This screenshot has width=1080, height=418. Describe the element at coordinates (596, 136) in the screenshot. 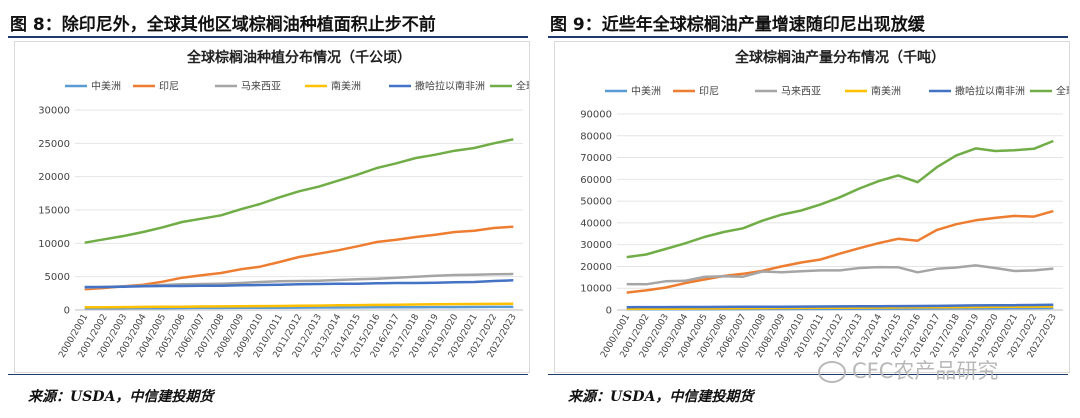

I see `y-tick-label: 80000` at that location.